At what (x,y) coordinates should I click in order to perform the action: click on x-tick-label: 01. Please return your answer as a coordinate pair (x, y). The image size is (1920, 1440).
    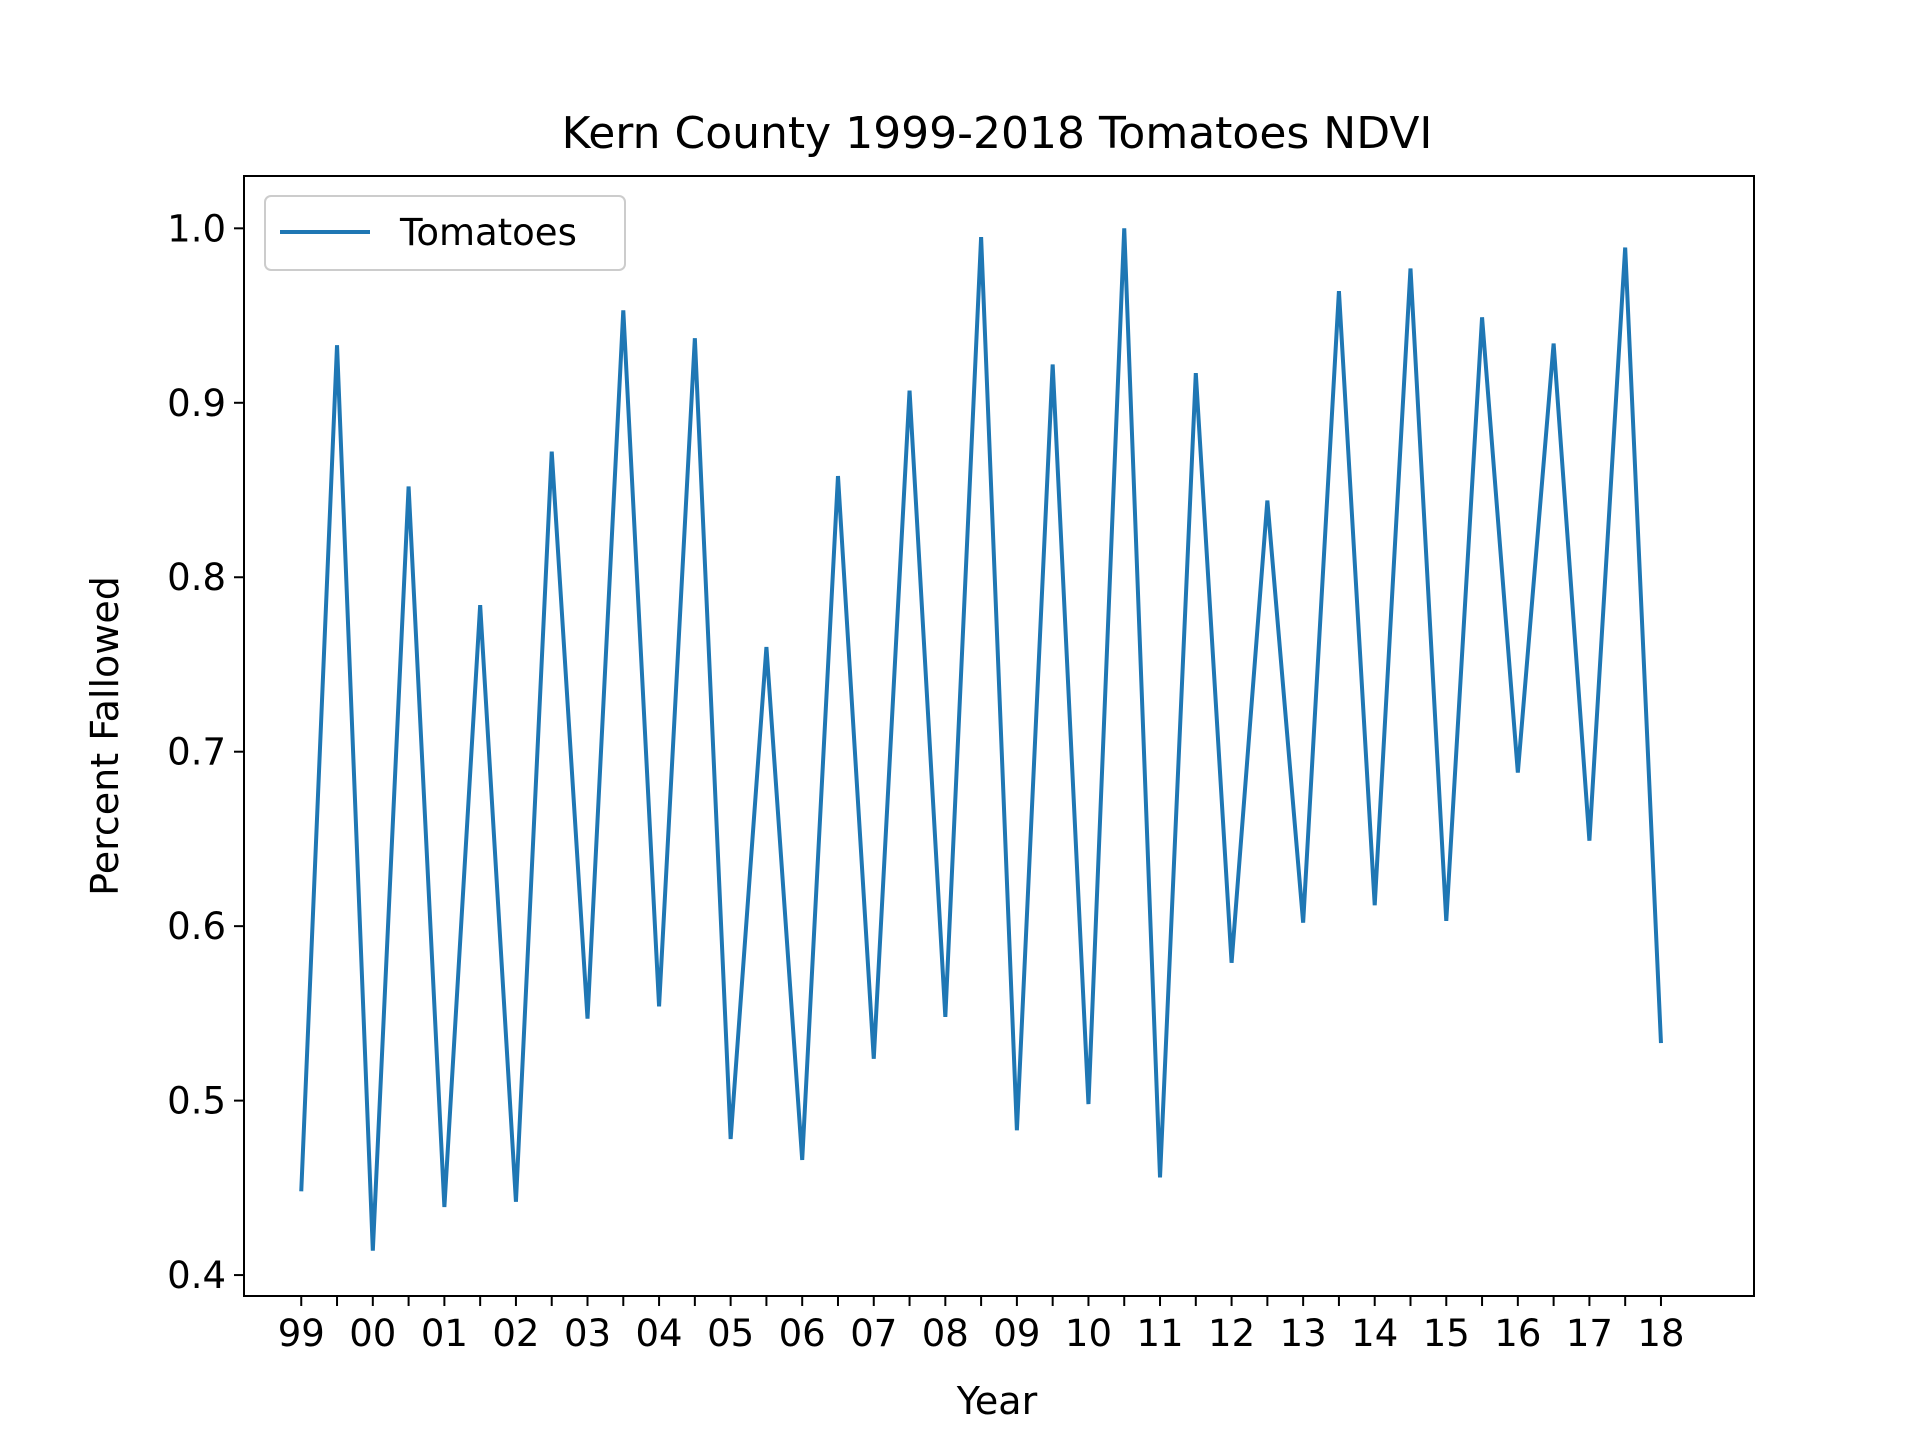
    Looking at the image, I should click on (444, 1333).